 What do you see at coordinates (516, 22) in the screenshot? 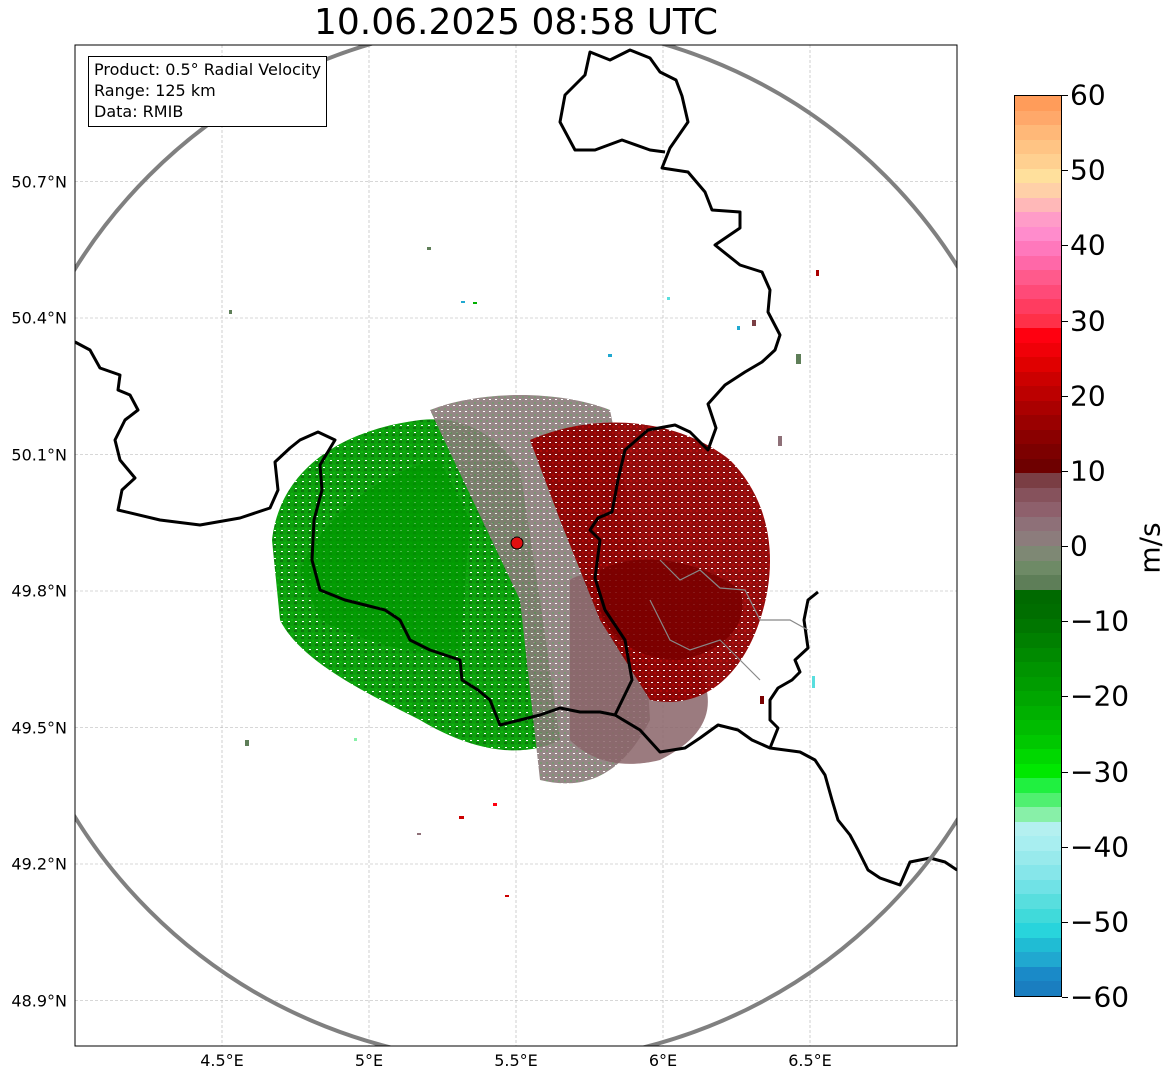
I see `chart-title: 10.06.2025 08:58 UTC` at bounding box center [516, 22].